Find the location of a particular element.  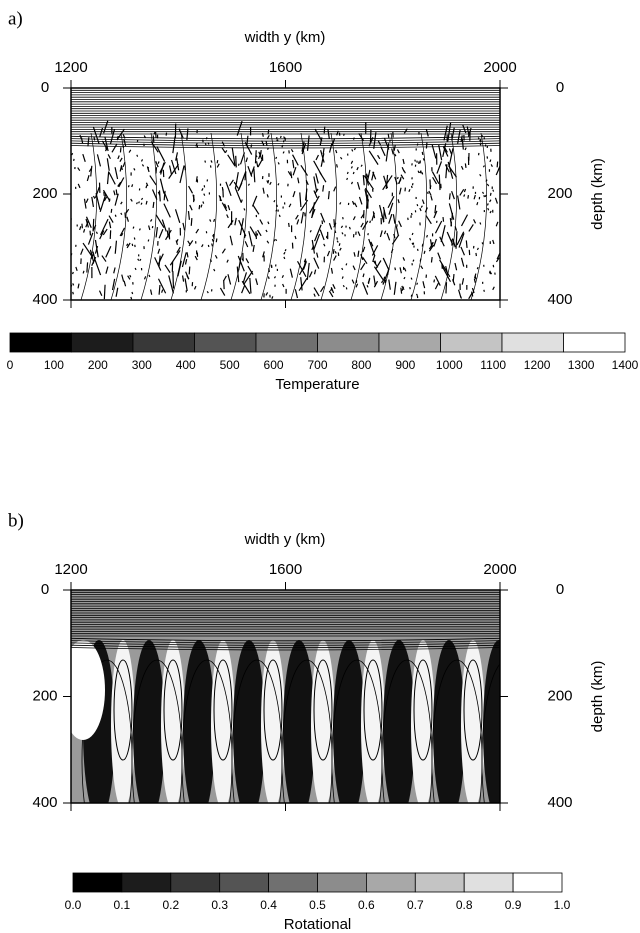

x-tick-label: 2000 is located at coordinates (499, 569).